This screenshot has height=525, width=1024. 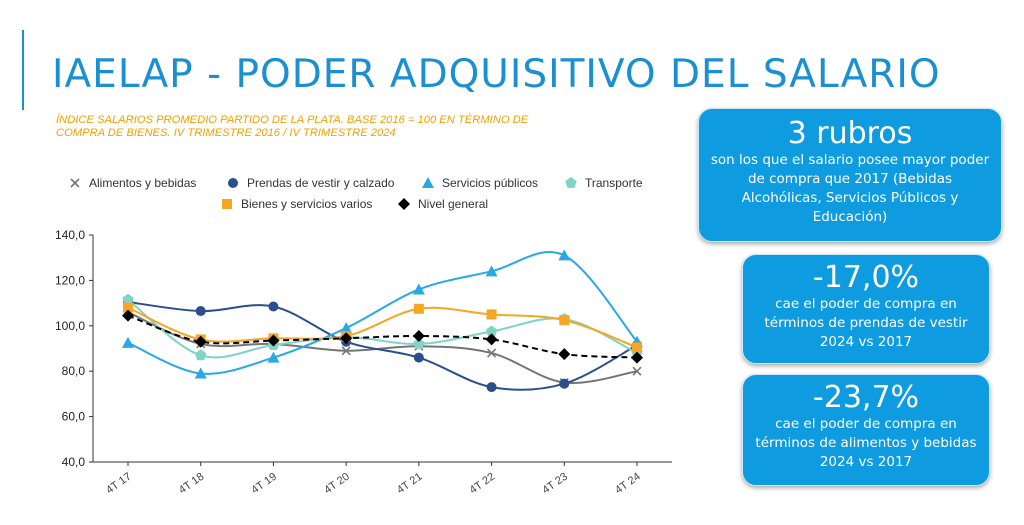 I want to click on x-tick-label: 4T 23, so click(x=555, y=484).